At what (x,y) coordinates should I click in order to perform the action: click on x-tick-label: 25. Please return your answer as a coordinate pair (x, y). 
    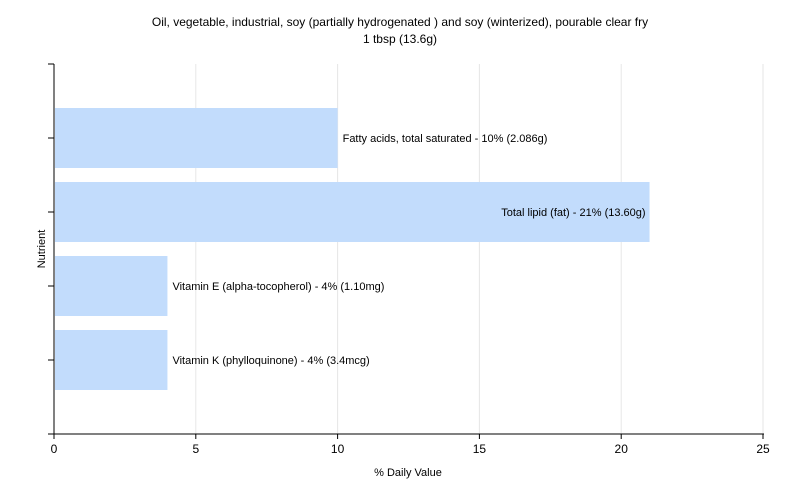
    Looking at the image, I should click on (763, 449).